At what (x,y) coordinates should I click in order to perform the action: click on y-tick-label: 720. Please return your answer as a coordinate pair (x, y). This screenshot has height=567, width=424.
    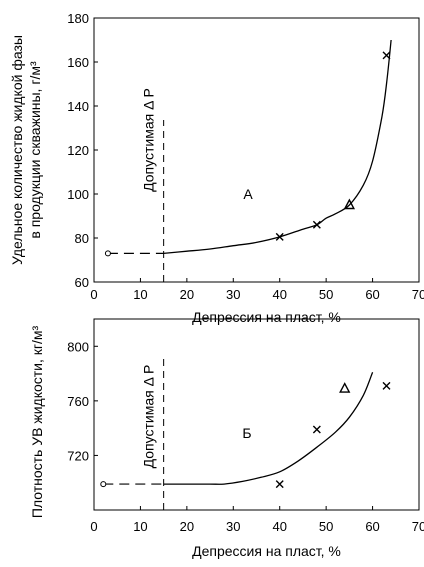
    Looking at the image, I should click on (78, 455).